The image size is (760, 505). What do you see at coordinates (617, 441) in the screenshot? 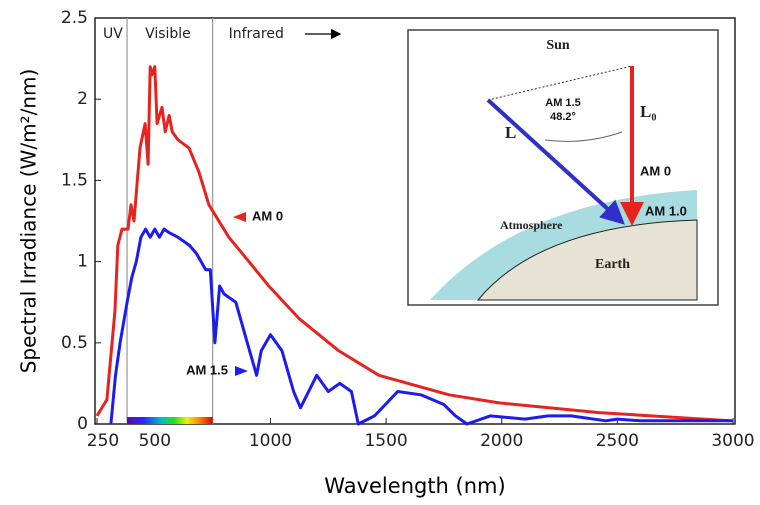
I see `x-tick-label: 2500` at bounding box center [617, 441].